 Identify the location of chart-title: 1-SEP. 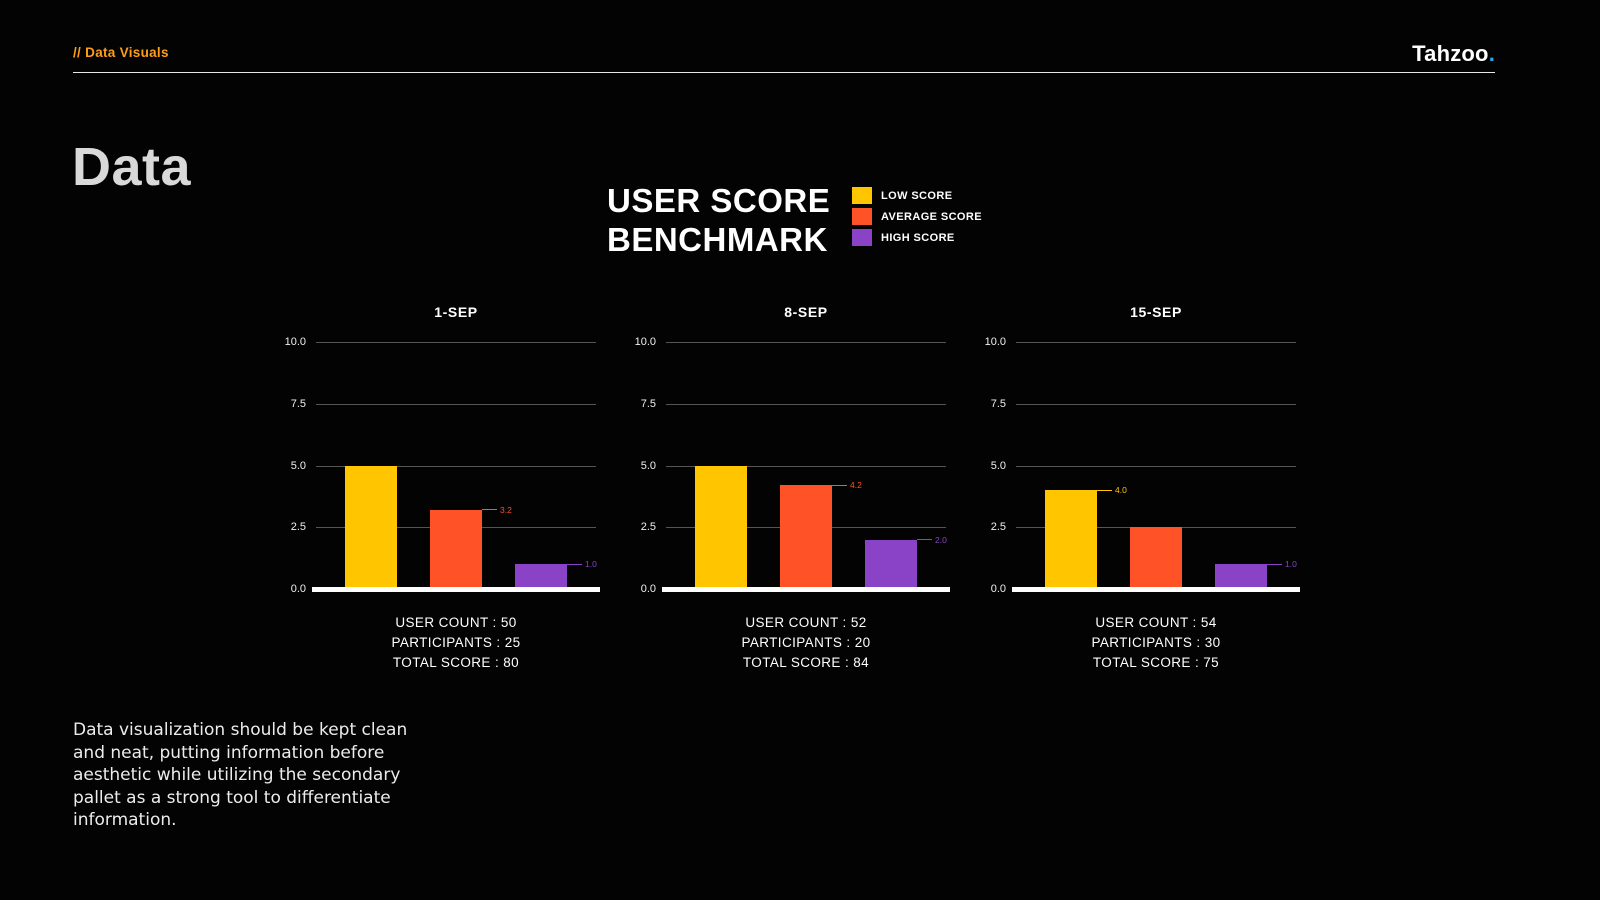
(456, 312).